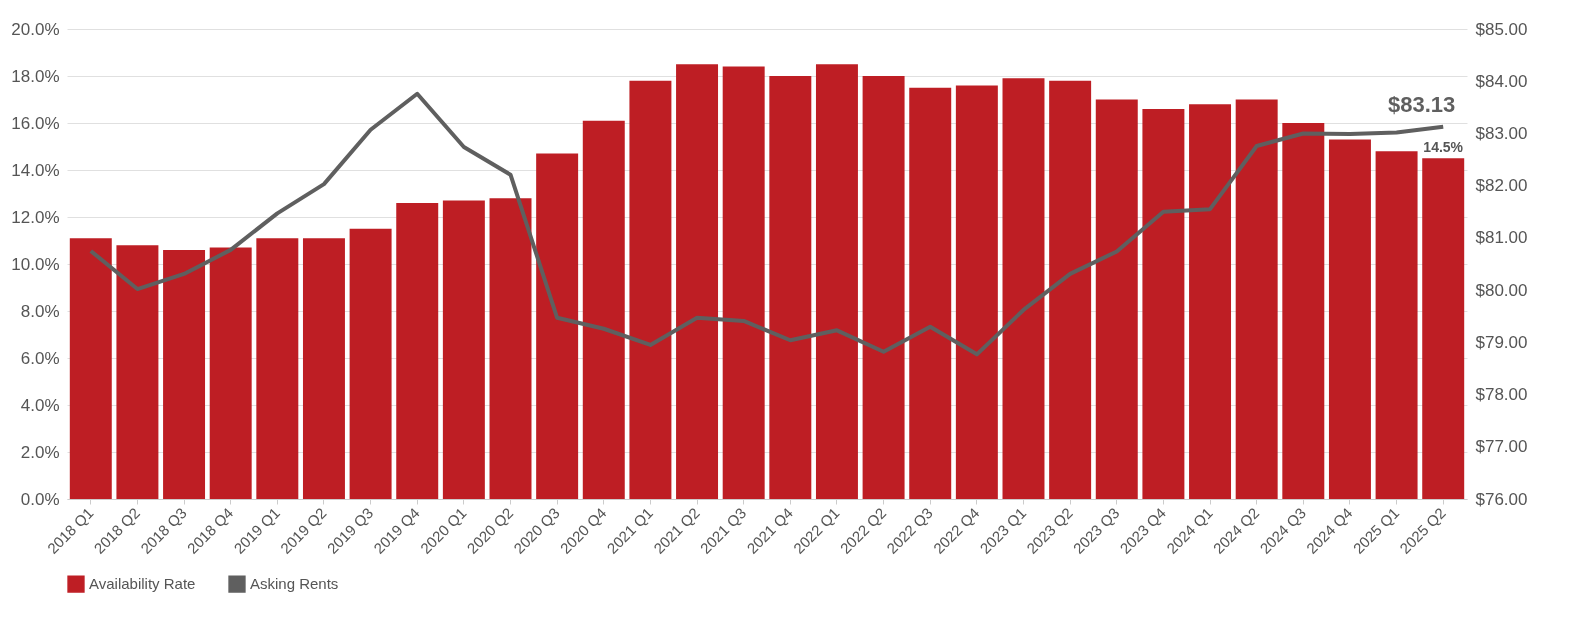  I want to click on y2-tick-label: $82.00, so click(1501, 186).